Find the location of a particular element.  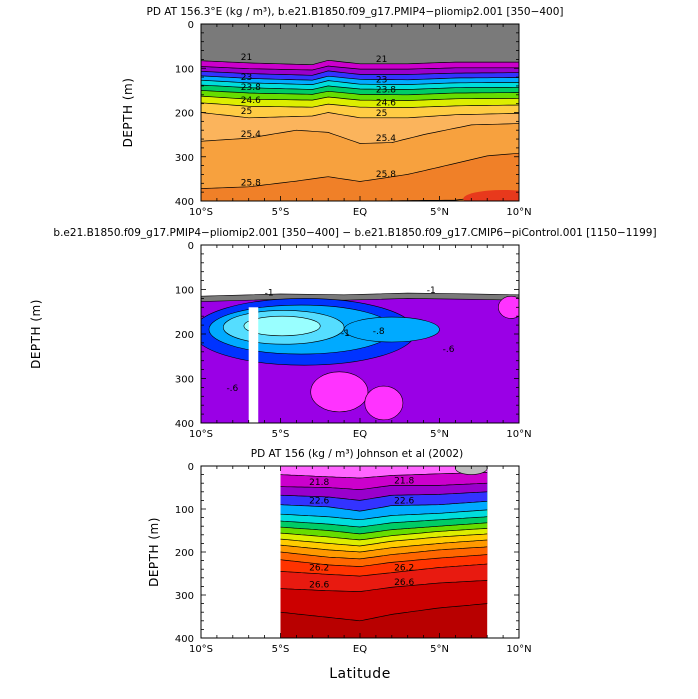

contour-label: 25.4 is located at coordinates (251, 135).